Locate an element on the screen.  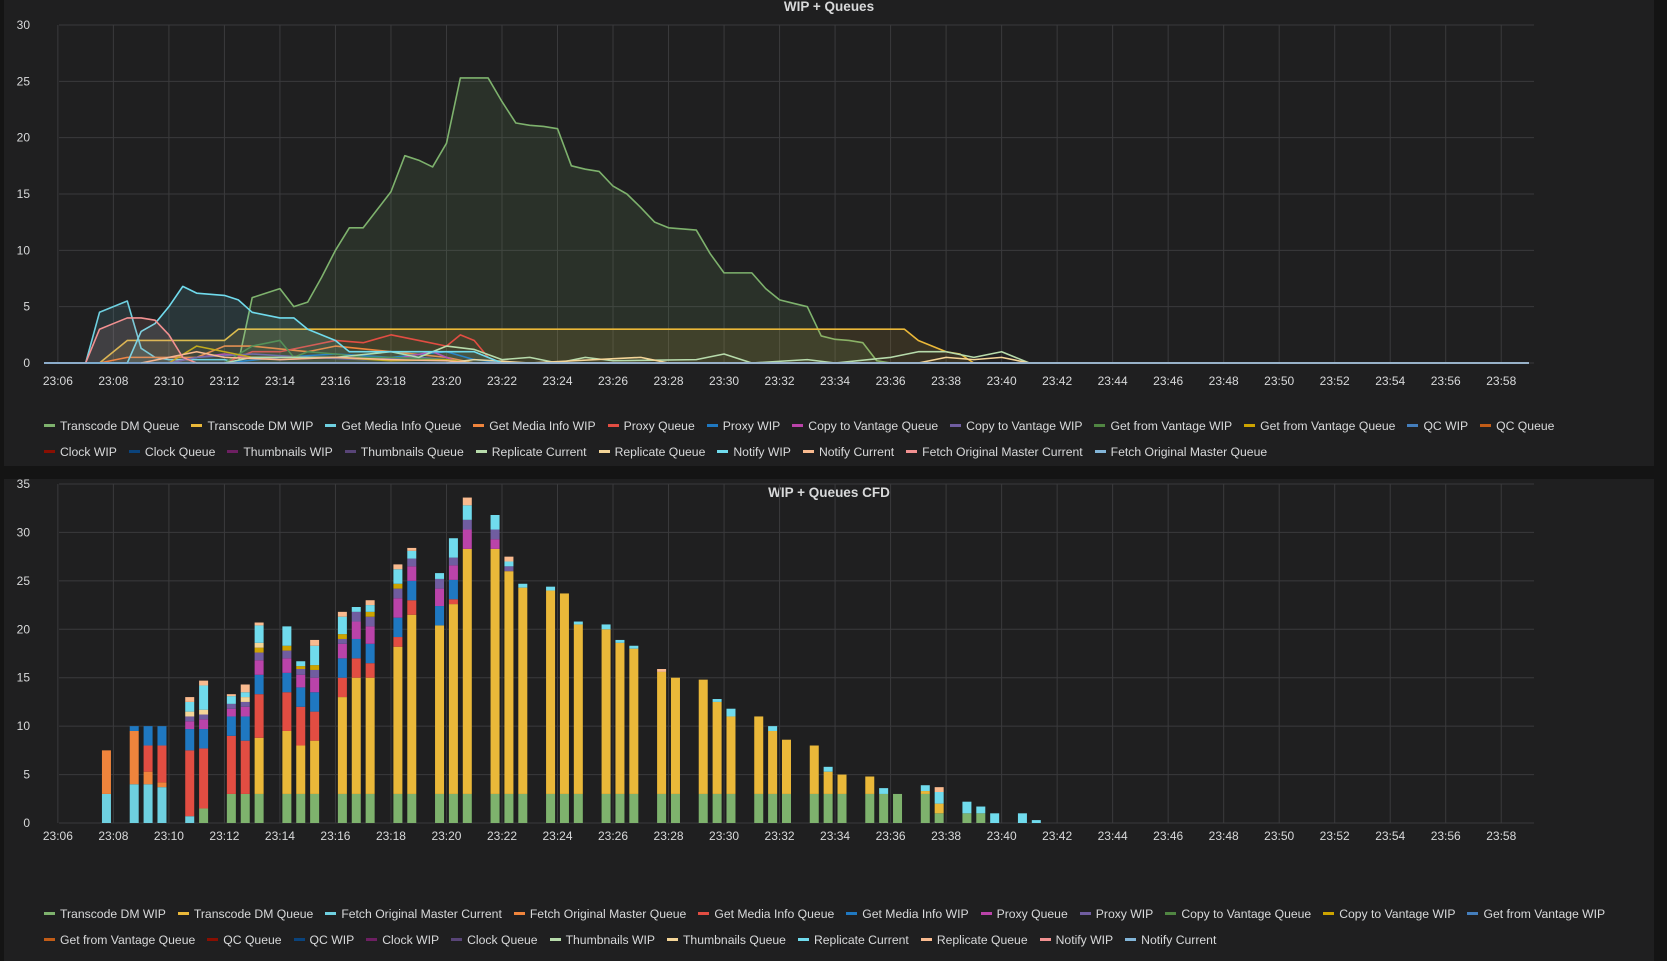
legend-label: QC WIP is located at coordinates (332, 940).